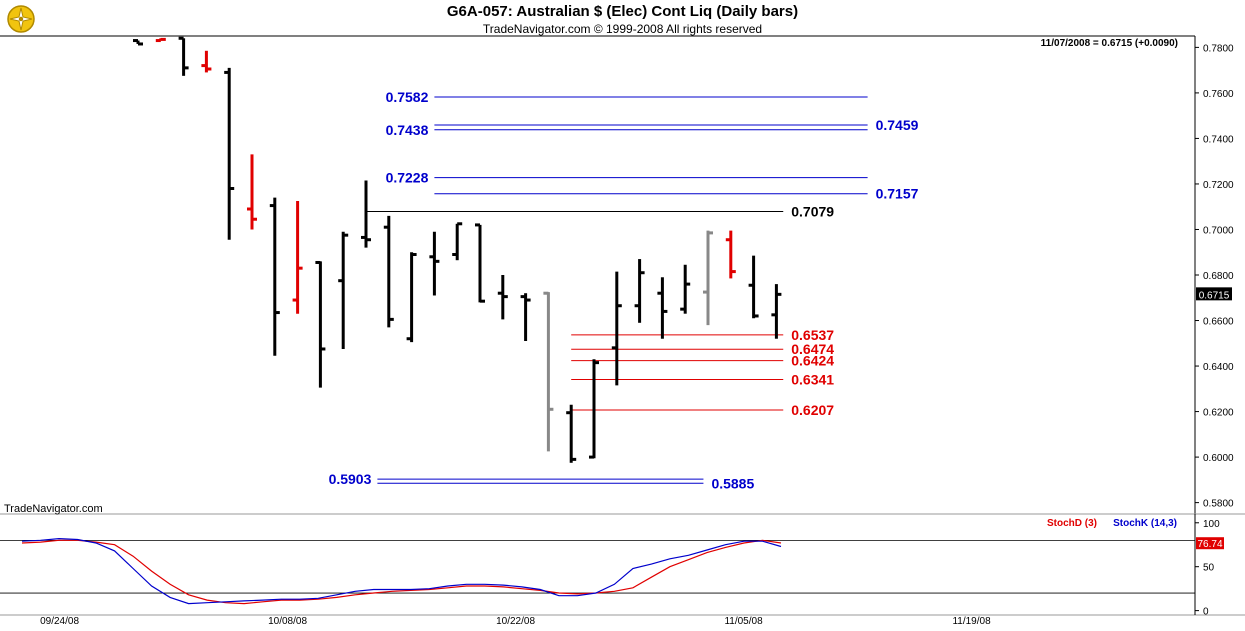  I want to click on level-label: 0.6537, so click(812, 335).